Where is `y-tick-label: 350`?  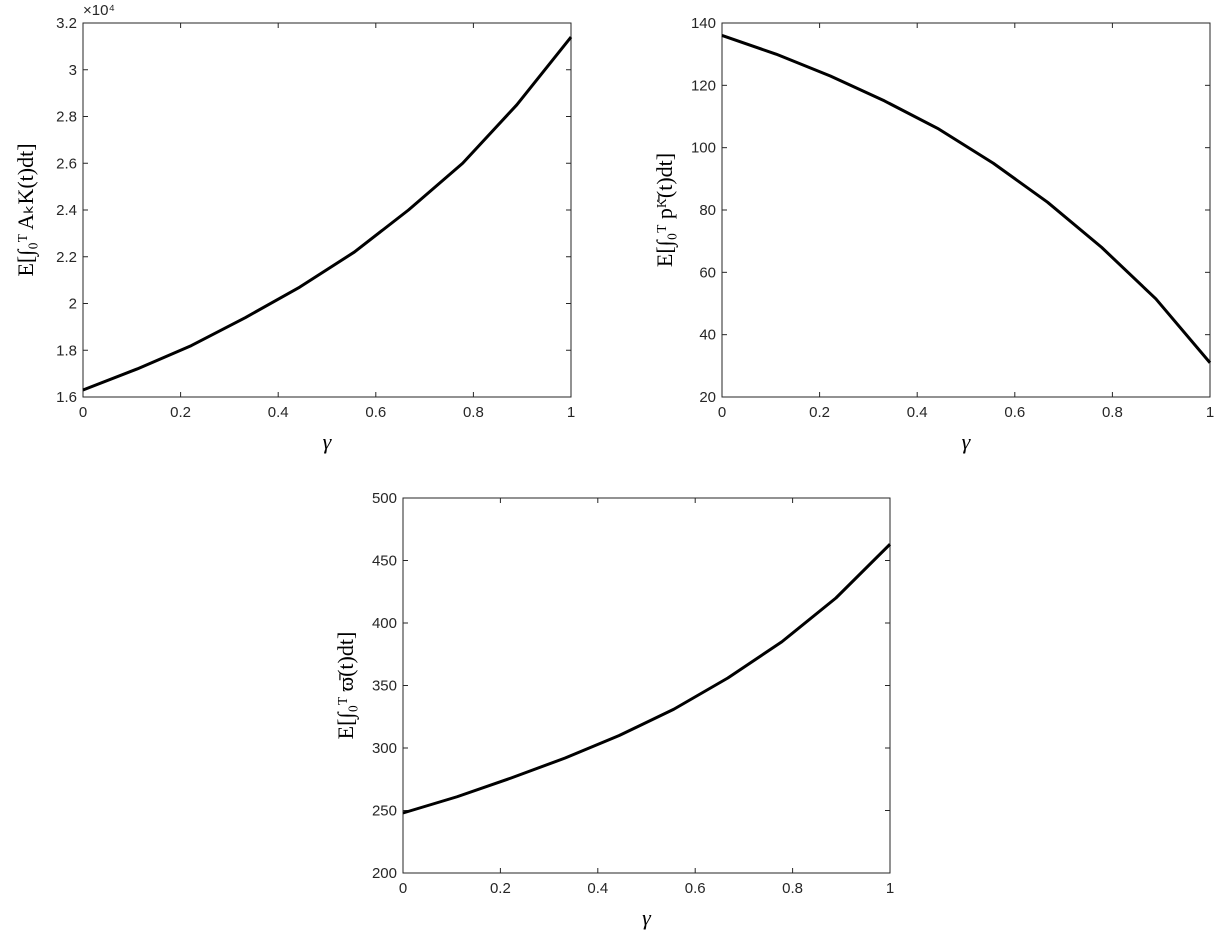 y-tick-label: 350 is located at coordinates (384, 686).